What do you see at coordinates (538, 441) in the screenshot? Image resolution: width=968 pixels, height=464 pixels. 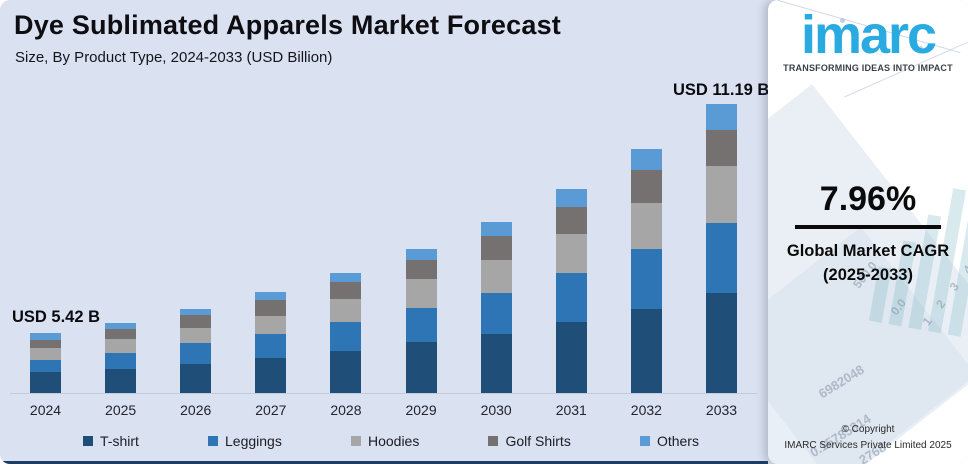 I see `legend-label: Golf Shirts` at bounding box center [538, 441].